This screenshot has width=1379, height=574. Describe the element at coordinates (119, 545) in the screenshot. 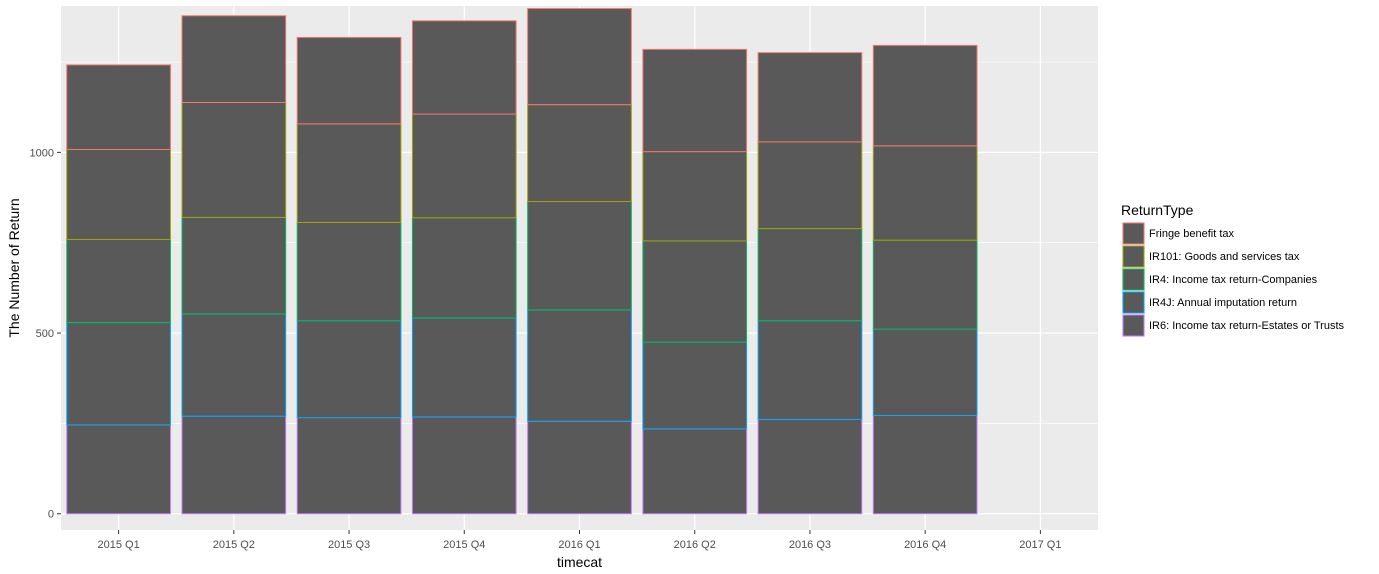

I see `x-tick-label: 2015 Q1` at that location.